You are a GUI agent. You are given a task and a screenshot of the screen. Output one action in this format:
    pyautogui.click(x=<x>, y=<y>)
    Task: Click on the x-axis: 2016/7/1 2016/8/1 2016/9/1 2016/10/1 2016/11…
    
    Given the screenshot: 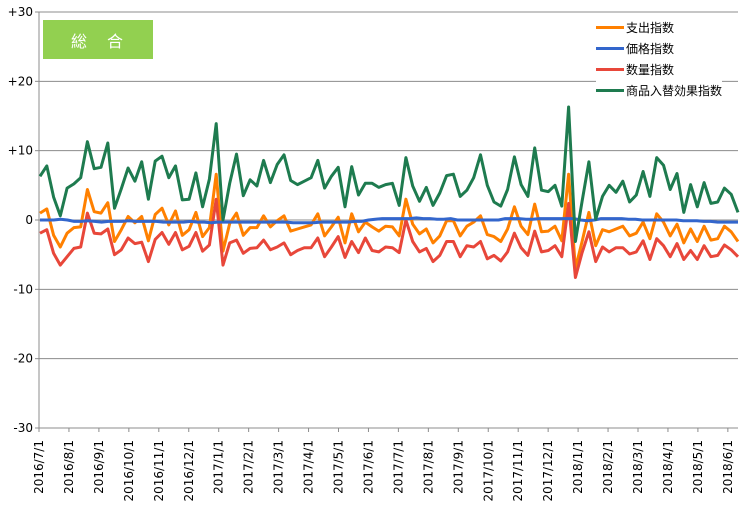 What is the action you would take?
    pyautogui.click(x=383, y=465)
    